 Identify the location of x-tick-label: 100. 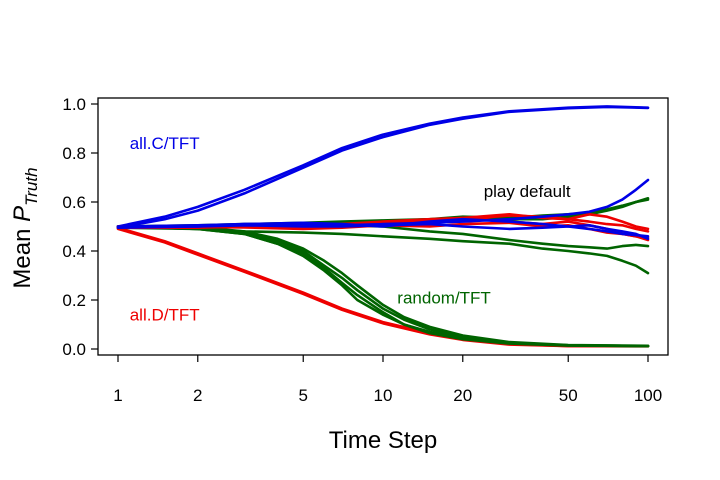
(648, 395).